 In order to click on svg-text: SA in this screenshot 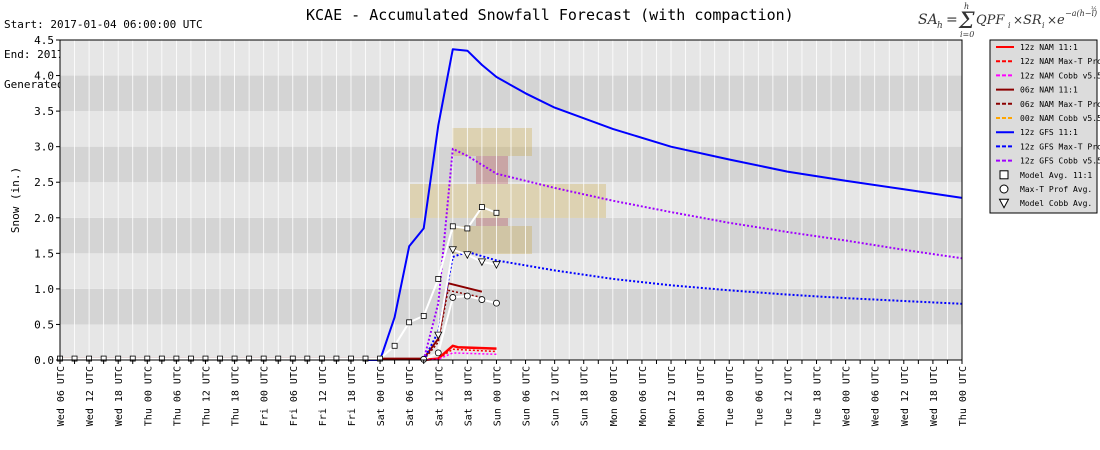, I will do `click(928, 20)`.